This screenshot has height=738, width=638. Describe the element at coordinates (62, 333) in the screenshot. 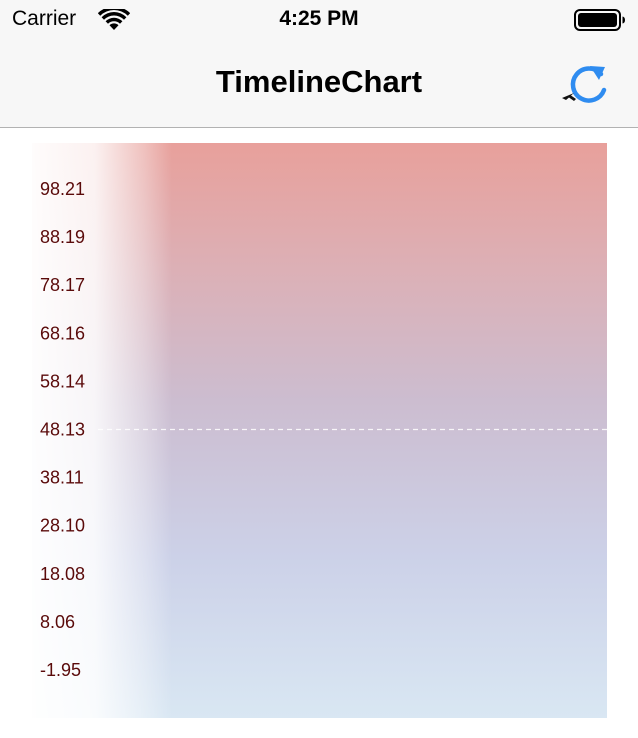

I see `y-tick-label: 68.16` at that location.